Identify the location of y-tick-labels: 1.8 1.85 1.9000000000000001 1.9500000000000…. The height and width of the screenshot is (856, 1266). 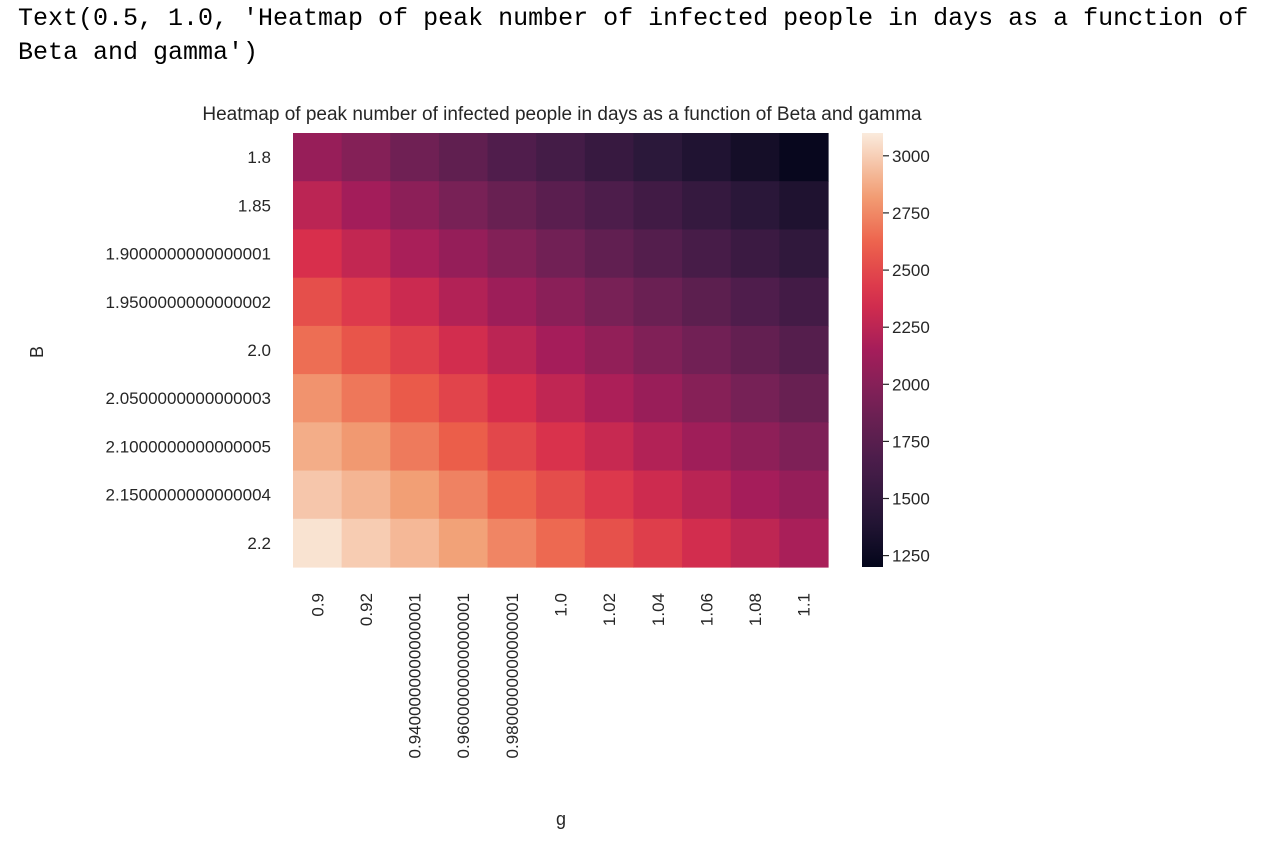
(188, 350).